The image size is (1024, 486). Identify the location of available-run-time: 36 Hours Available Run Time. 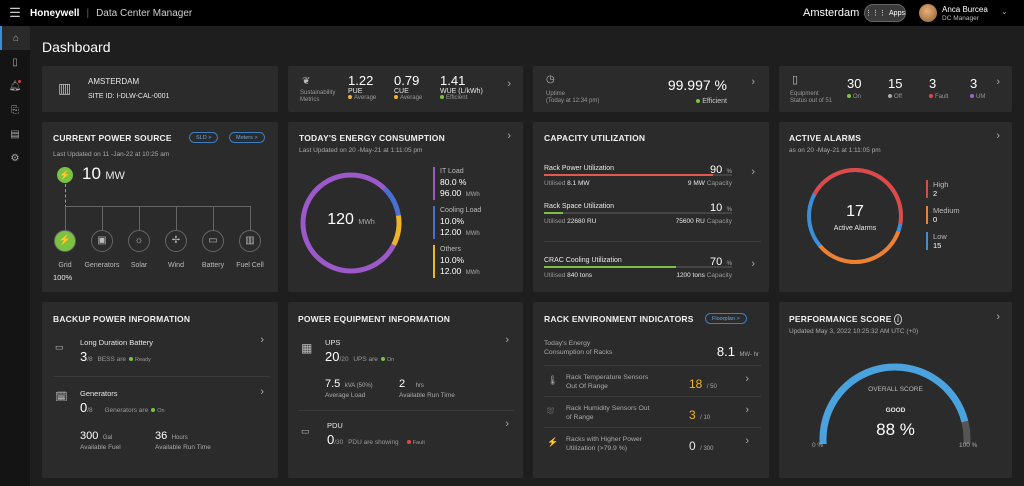
(183, 440).